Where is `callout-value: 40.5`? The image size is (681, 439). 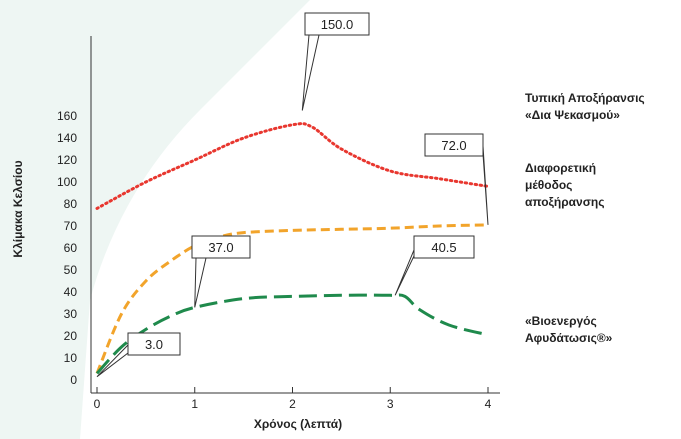 callout-value: 40.5 is located at coordinates (443, 247).